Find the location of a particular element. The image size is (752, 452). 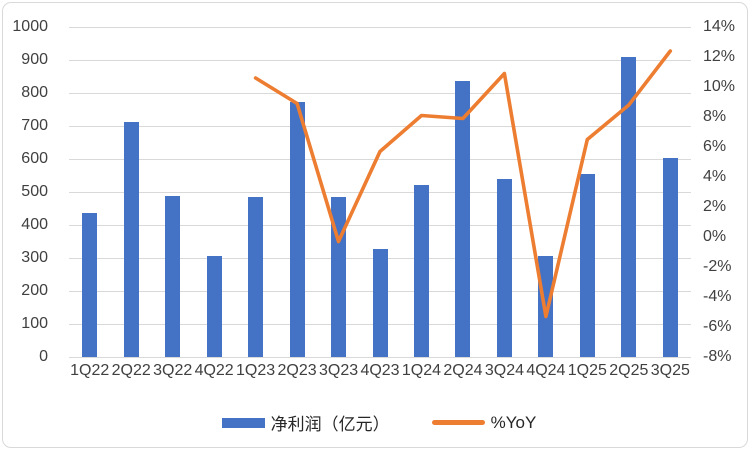

bar-2Q25 is located at coordinates (629, 207).